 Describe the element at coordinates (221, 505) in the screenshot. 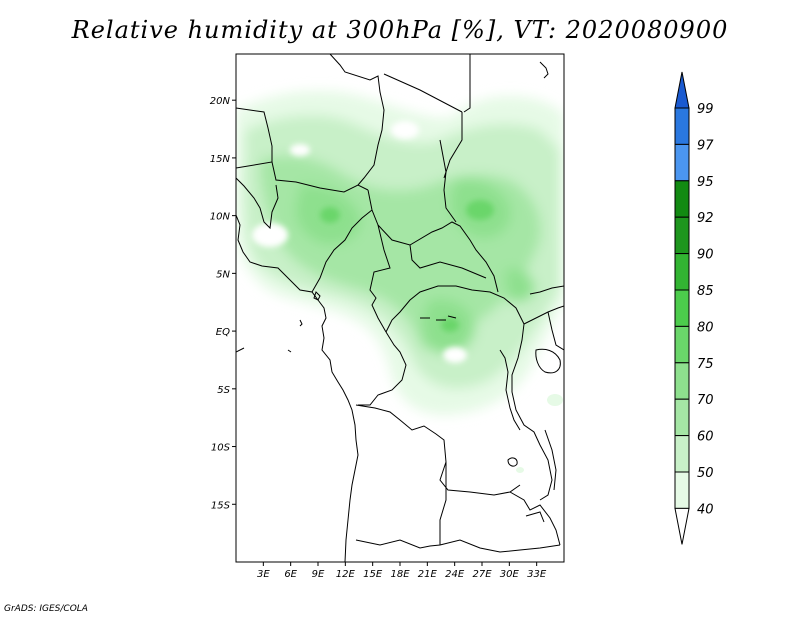

I see `lat-tick-label: 15S` at that location.